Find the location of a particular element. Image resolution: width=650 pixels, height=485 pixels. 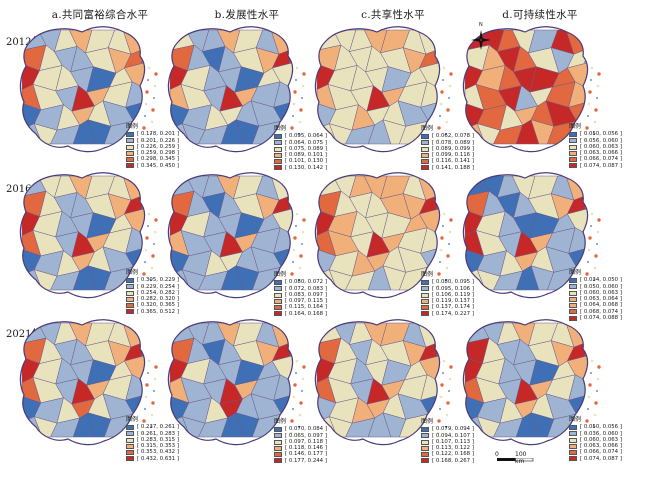

legend-entry: [ 0.050, 0.056 ] is located at coordinates (595, 427).